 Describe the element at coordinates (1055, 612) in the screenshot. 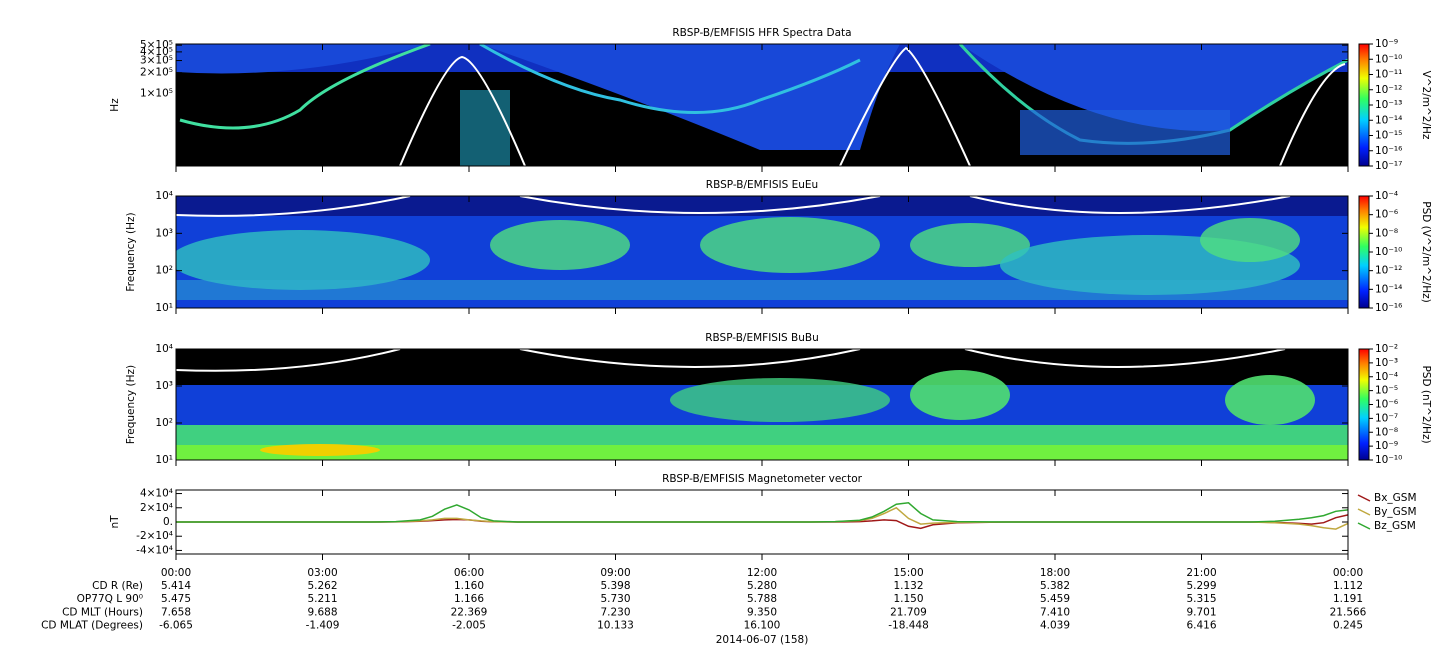

I see `cell-value: 7.410` at that location.